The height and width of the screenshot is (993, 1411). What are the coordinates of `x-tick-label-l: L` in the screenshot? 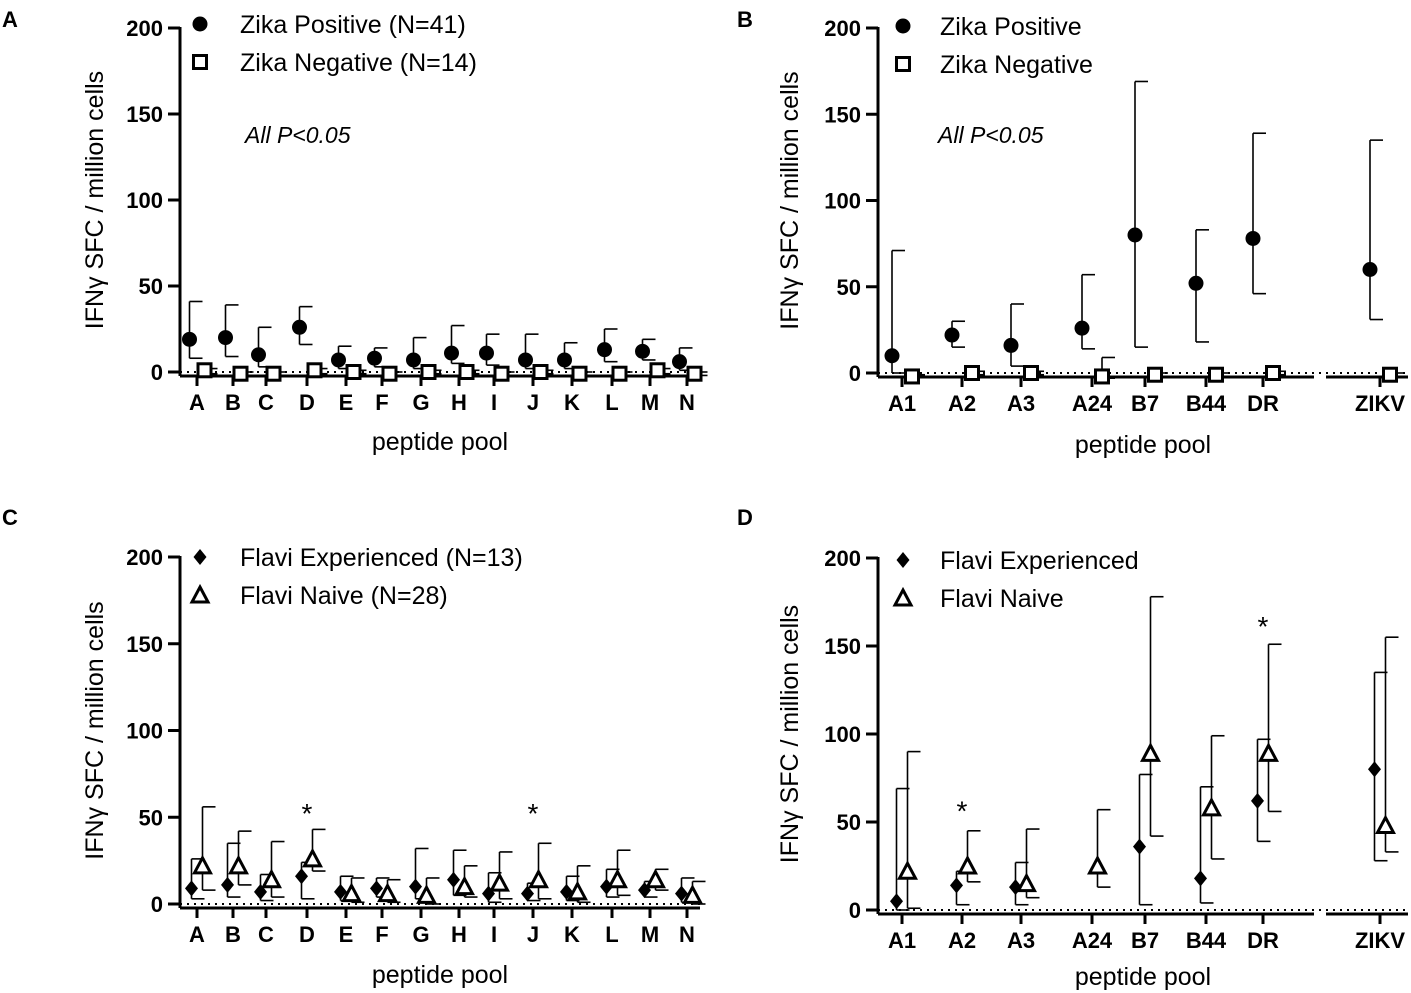 It's located at (611, 402).